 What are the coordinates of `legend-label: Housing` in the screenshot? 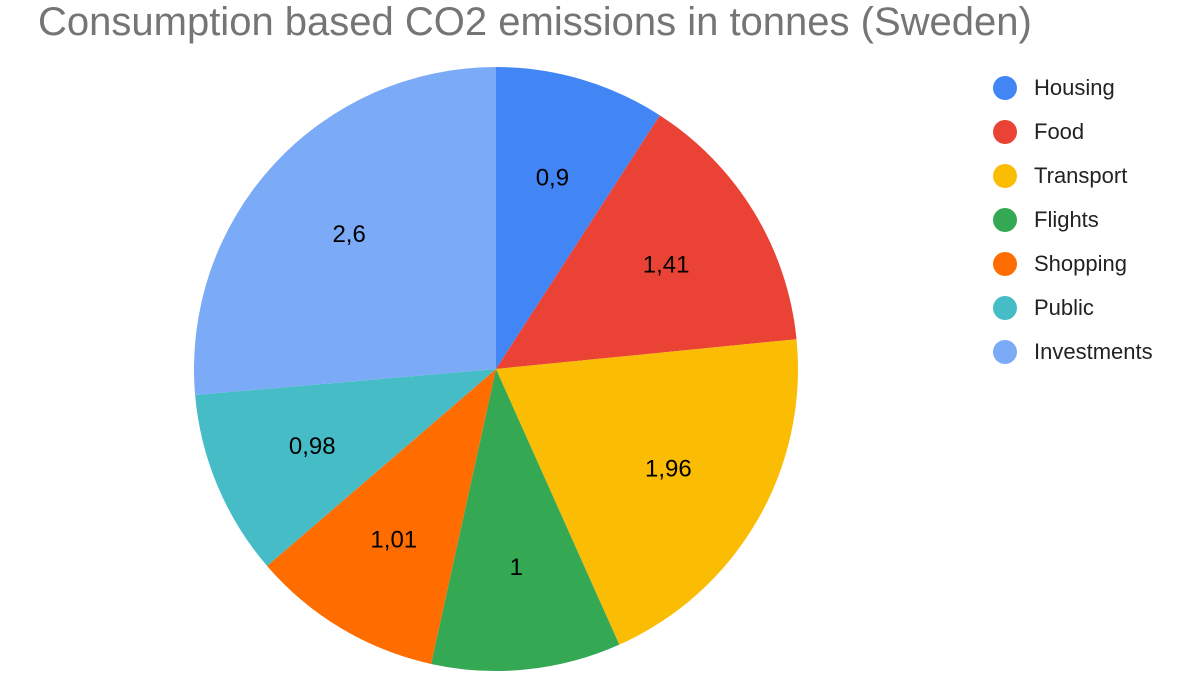 It's located at (1074, 87).